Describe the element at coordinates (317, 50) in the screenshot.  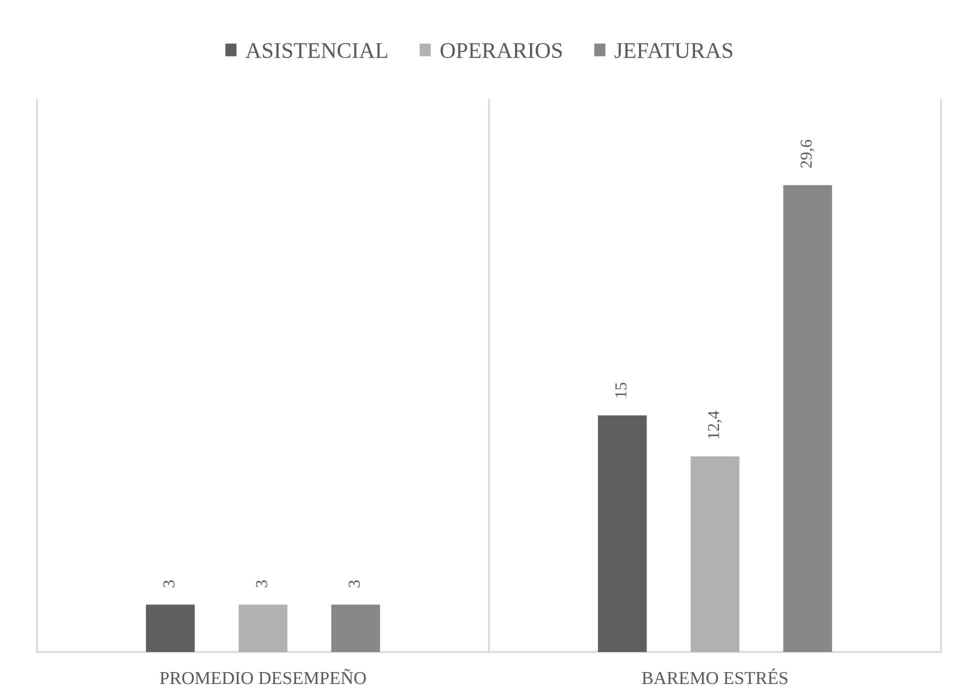
I see `legend-label: ASISTENCIAL` at that location.